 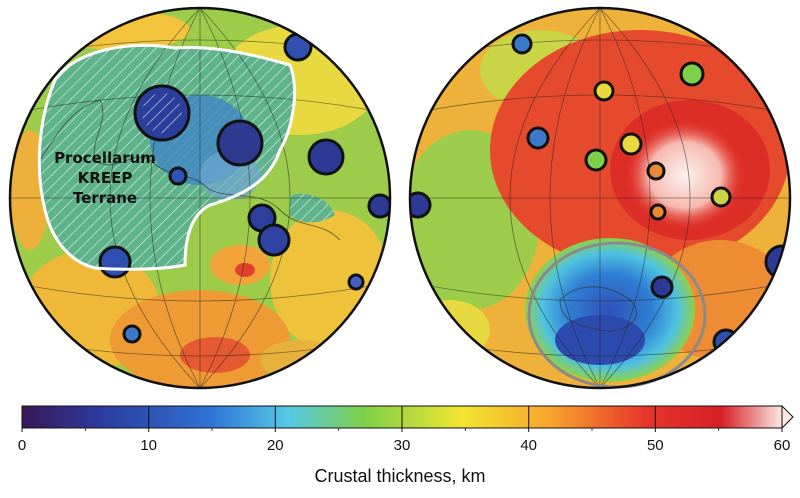 I want to click on pkt-label-line-3: Terrane, so click(x=105, y=198).